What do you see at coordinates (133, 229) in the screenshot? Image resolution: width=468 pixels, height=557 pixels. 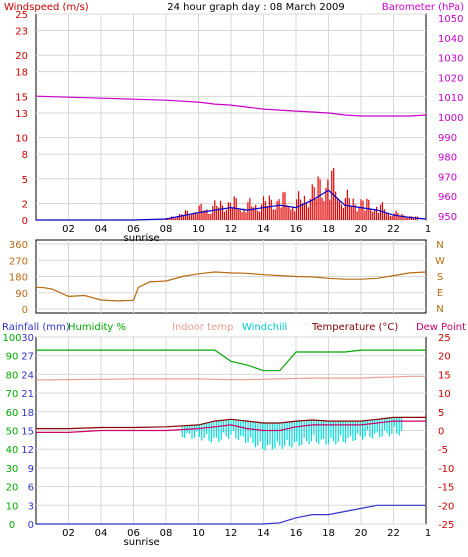 I see `wind-x-tick-06: 06` at bounding box center [133, 229].